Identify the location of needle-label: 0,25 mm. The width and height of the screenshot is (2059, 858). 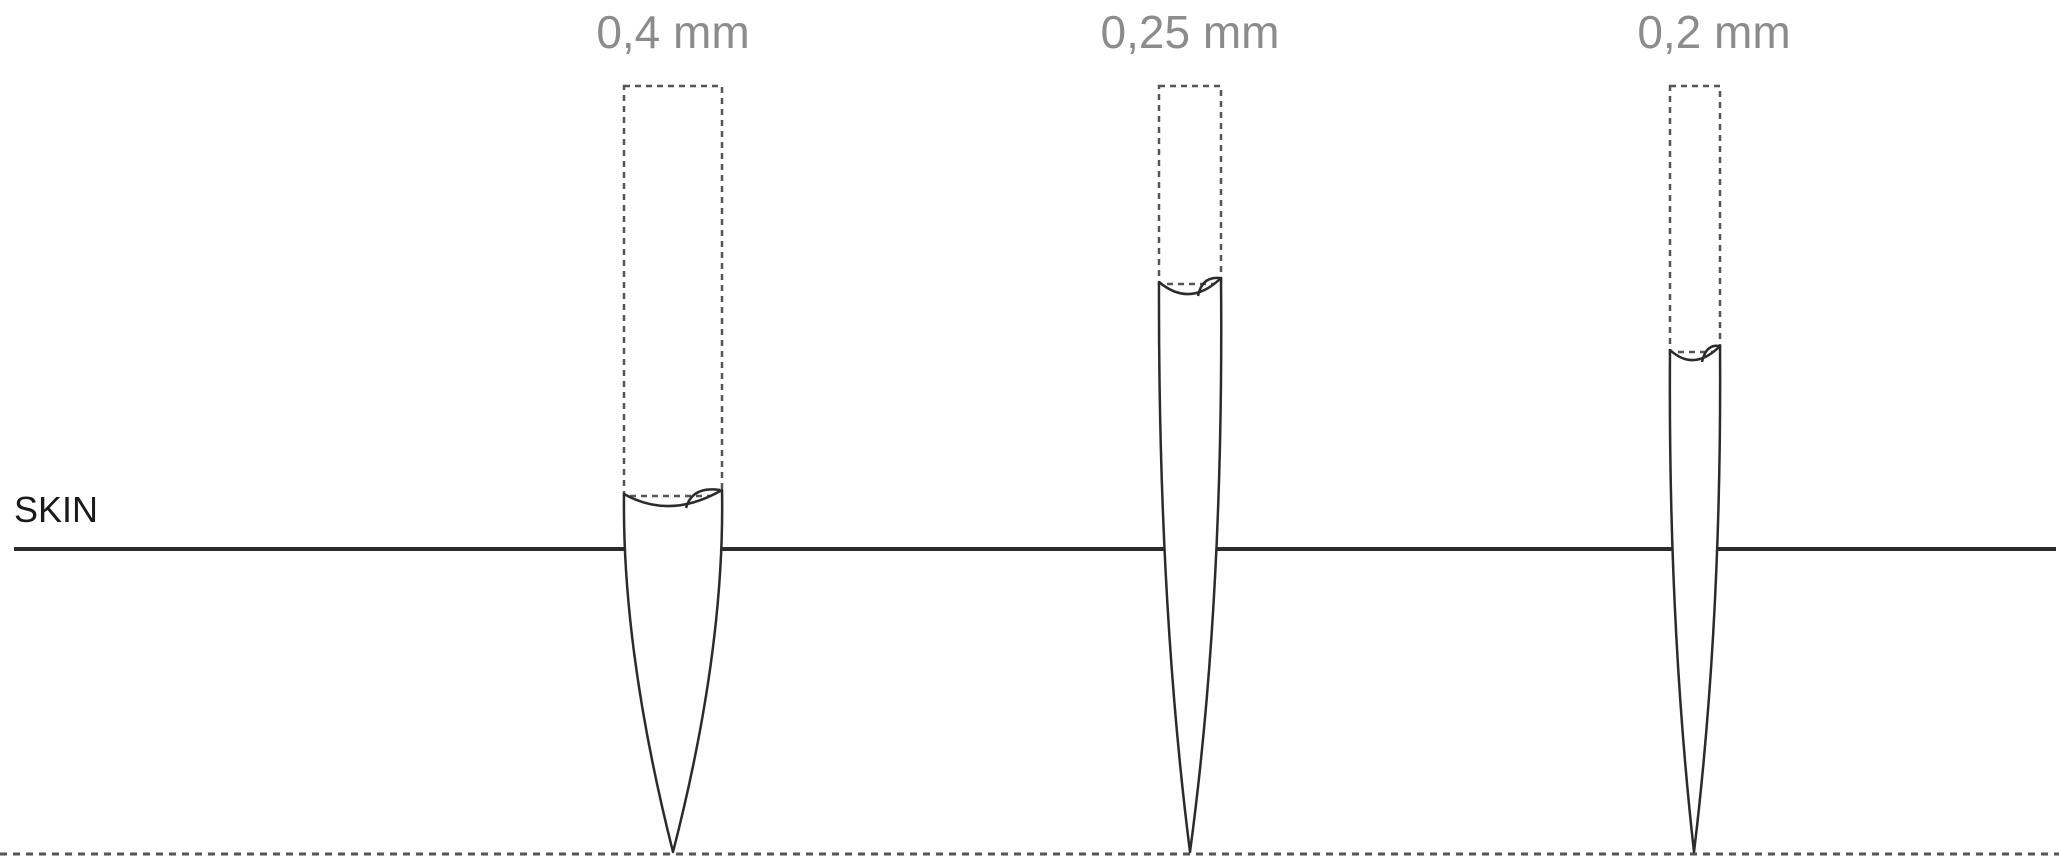
(1190, 32).